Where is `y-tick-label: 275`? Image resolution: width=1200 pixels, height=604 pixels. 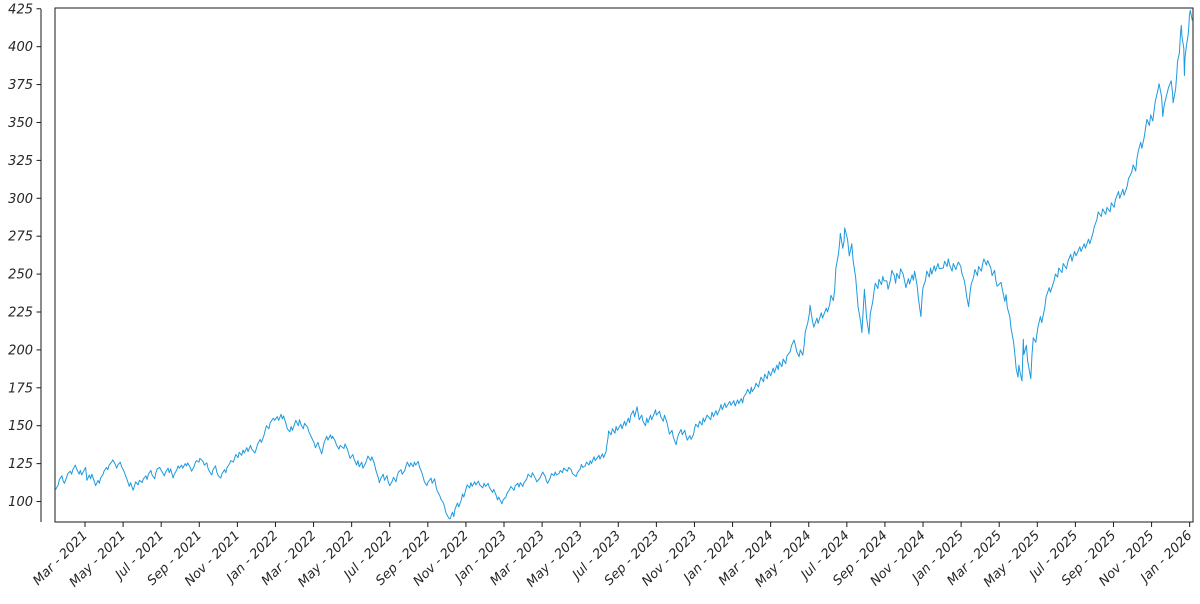
y-tick-label: 275 is located at coordinates (20, 237).